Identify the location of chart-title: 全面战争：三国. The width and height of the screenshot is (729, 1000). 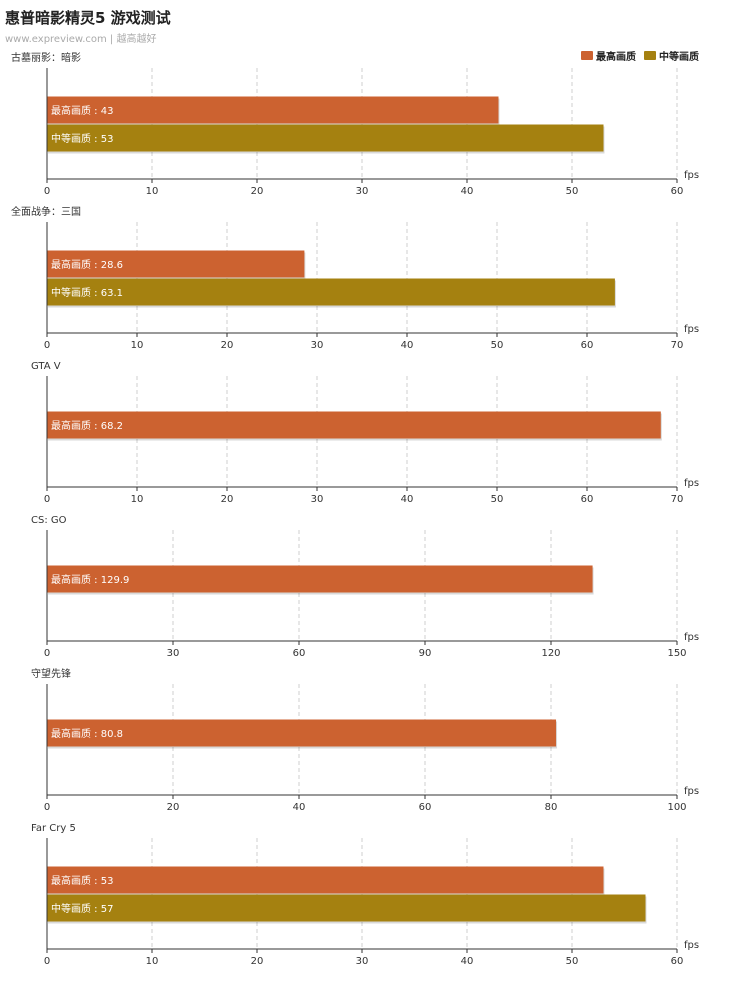
(46, 211).